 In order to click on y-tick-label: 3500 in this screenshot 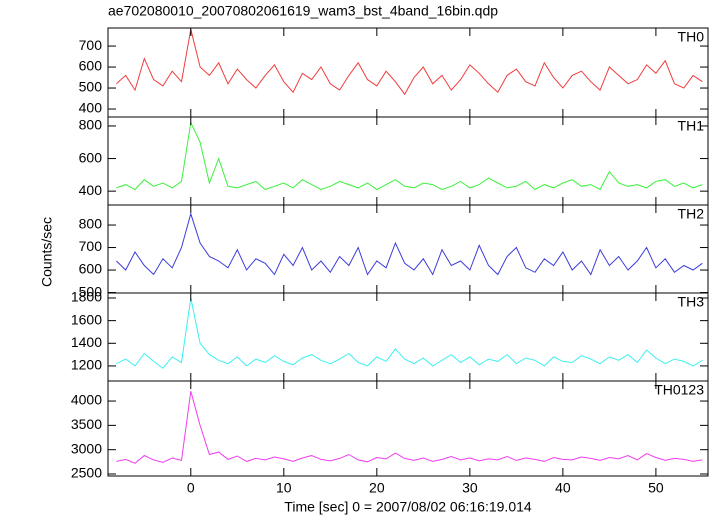, I will do `click(86, 424)`.